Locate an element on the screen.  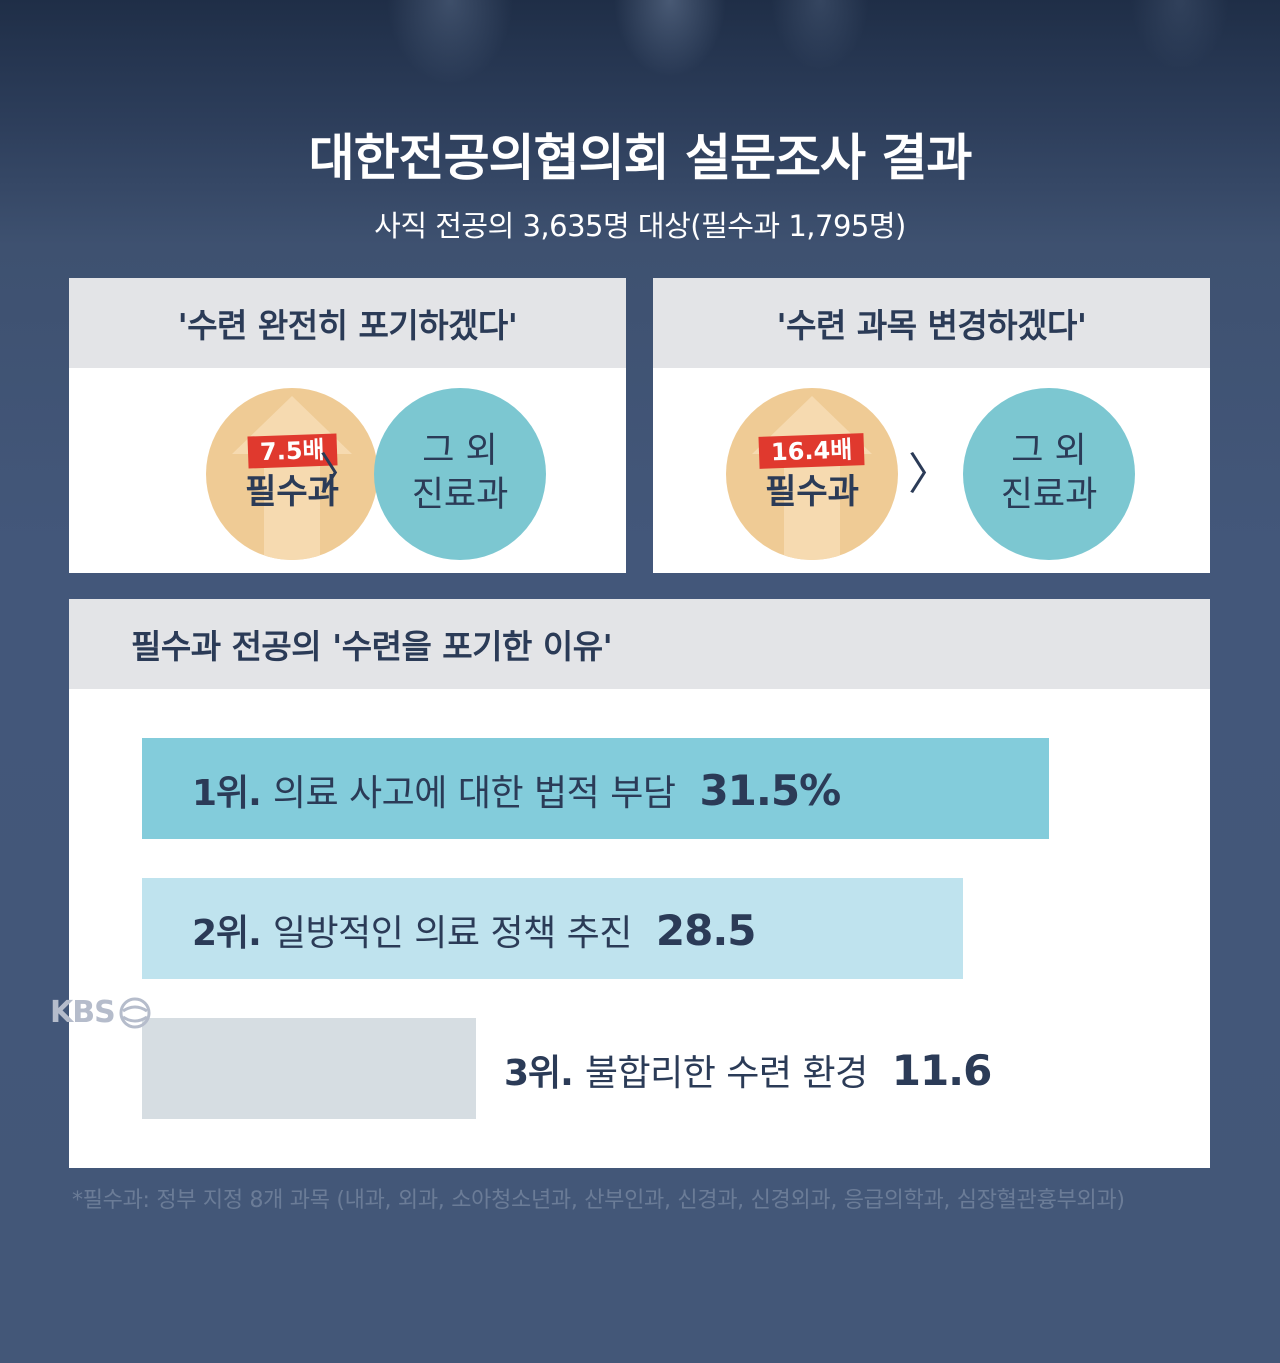
reason-text: 의료 사고에 대한 법적 부담 is located at coordinates (474, 793).